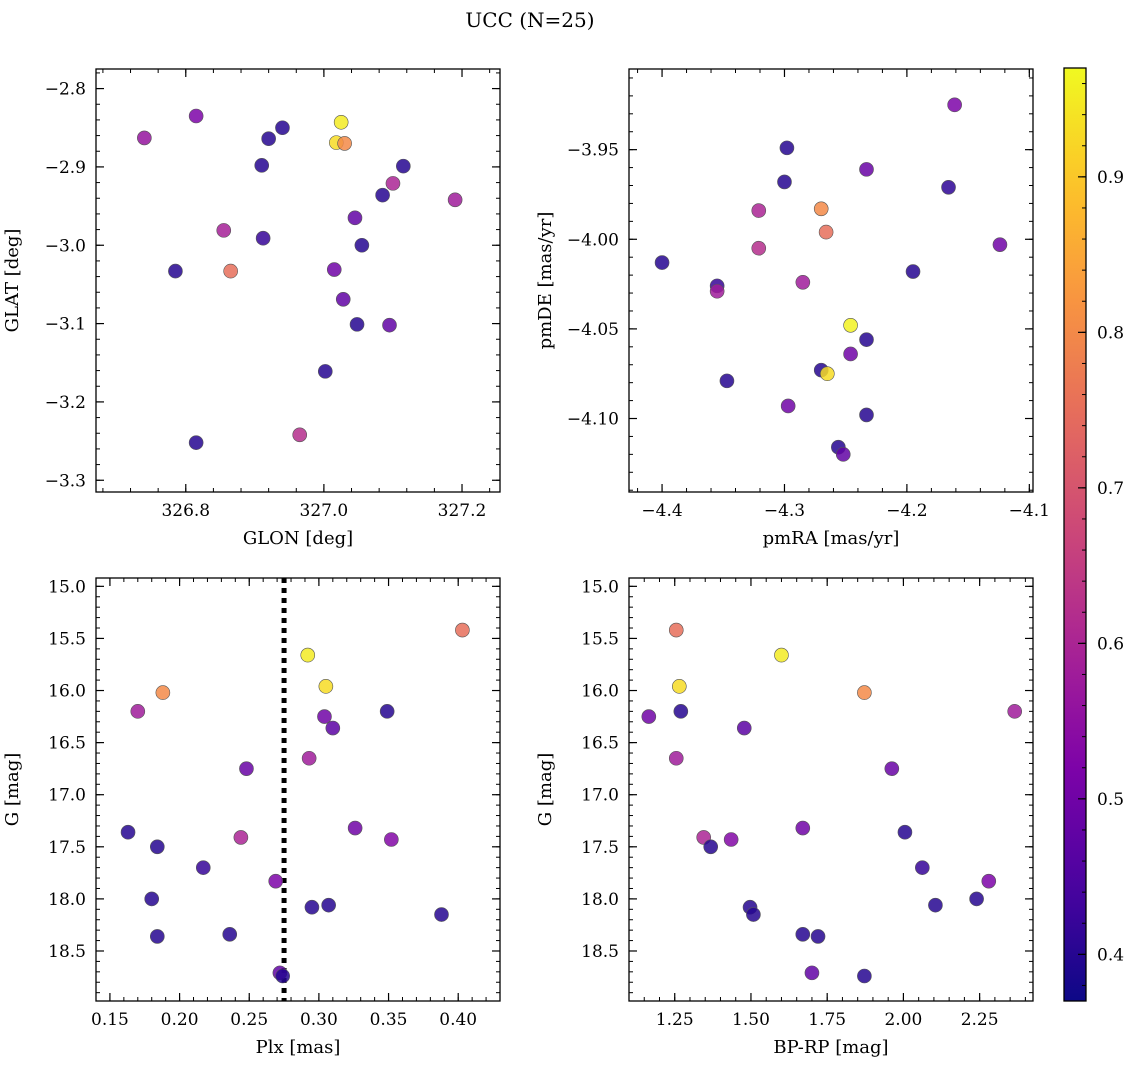 The image size is (1136, 1068). I want to click on y-tick-label: 15.5, so click(600, 639).